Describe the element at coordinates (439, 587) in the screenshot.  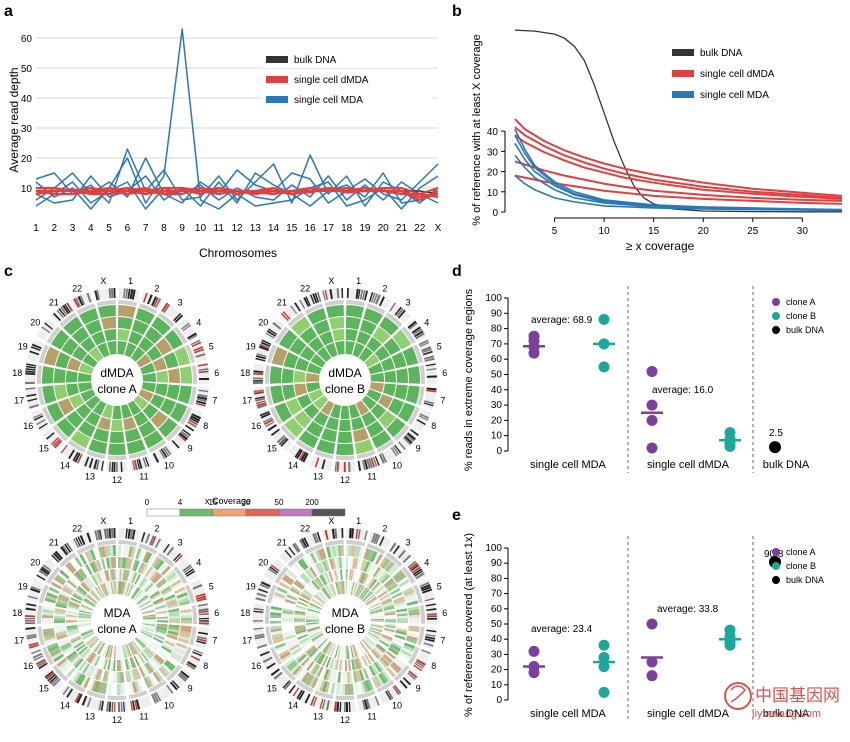
I see `chromosome-label: 5` at that location.